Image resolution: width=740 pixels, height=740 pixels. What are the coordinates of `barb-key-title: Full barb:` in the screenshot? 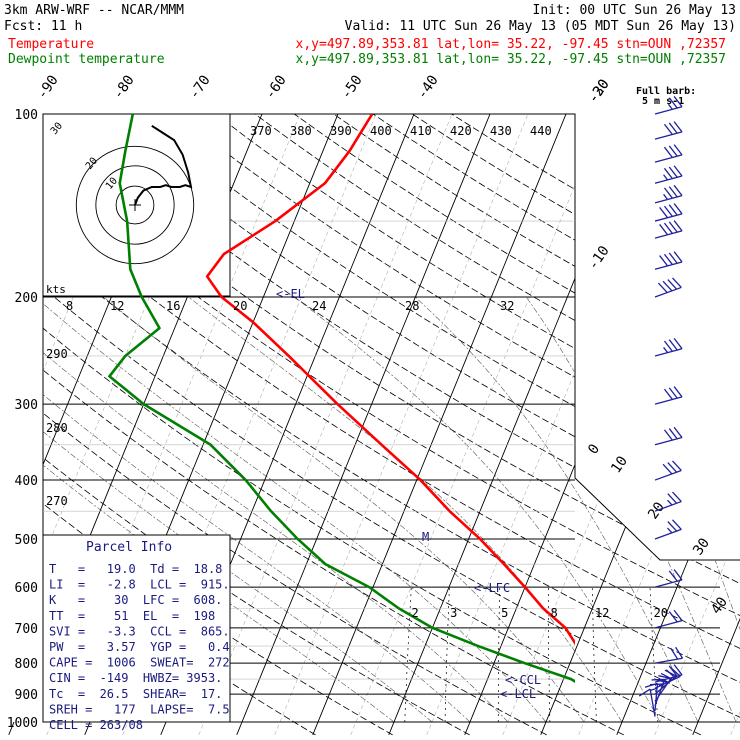 It's located at (666, 91).